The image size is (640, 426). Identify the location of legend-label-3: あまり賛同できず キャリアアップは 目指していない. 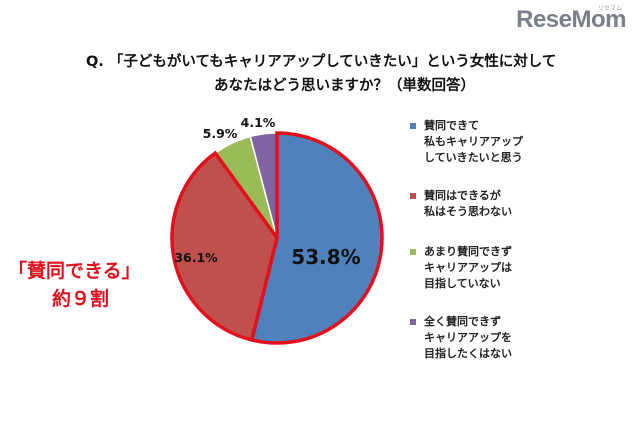
(468, 267).